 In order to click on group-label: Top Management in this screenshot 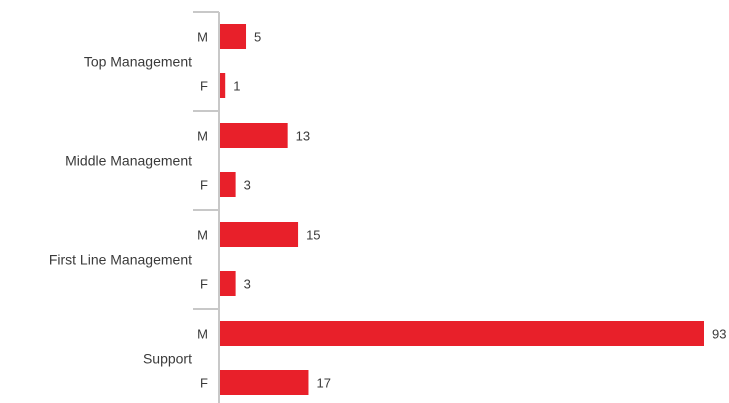, I will do `click(138, 62)`.